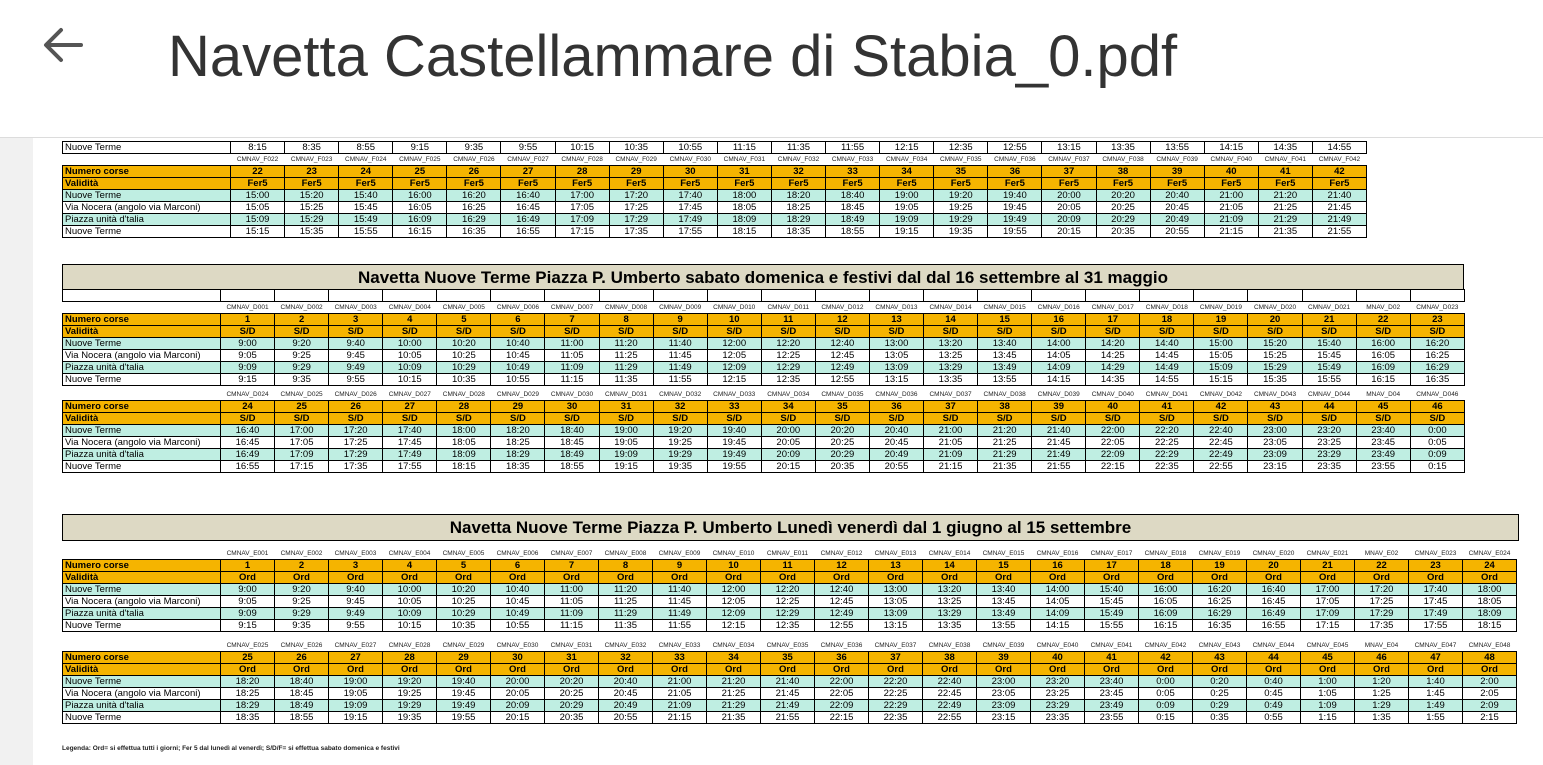 Image resolution: width=1543 pixels, height=765 pixels. What do you see at coordinates (257, 171) in the screenshot?
I see `table-cell: 22` at bounding box center [257, 171].